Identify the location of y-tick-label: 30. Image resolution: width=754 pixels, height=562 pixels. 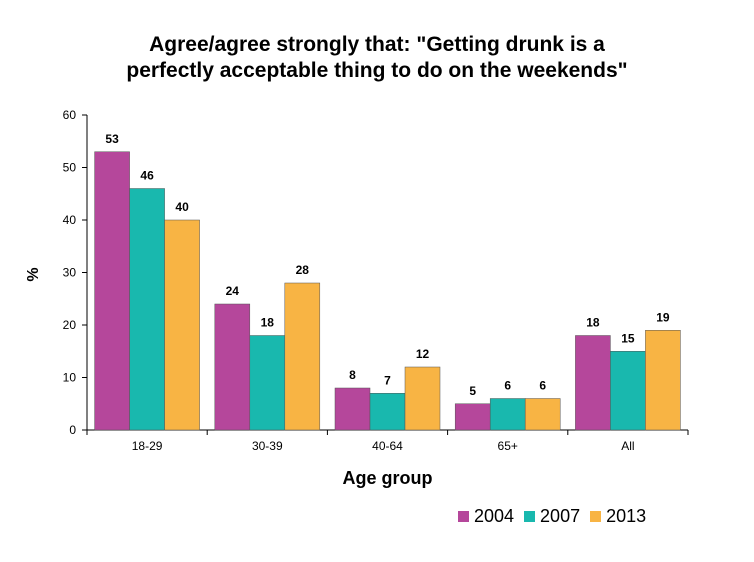
(70, 273).